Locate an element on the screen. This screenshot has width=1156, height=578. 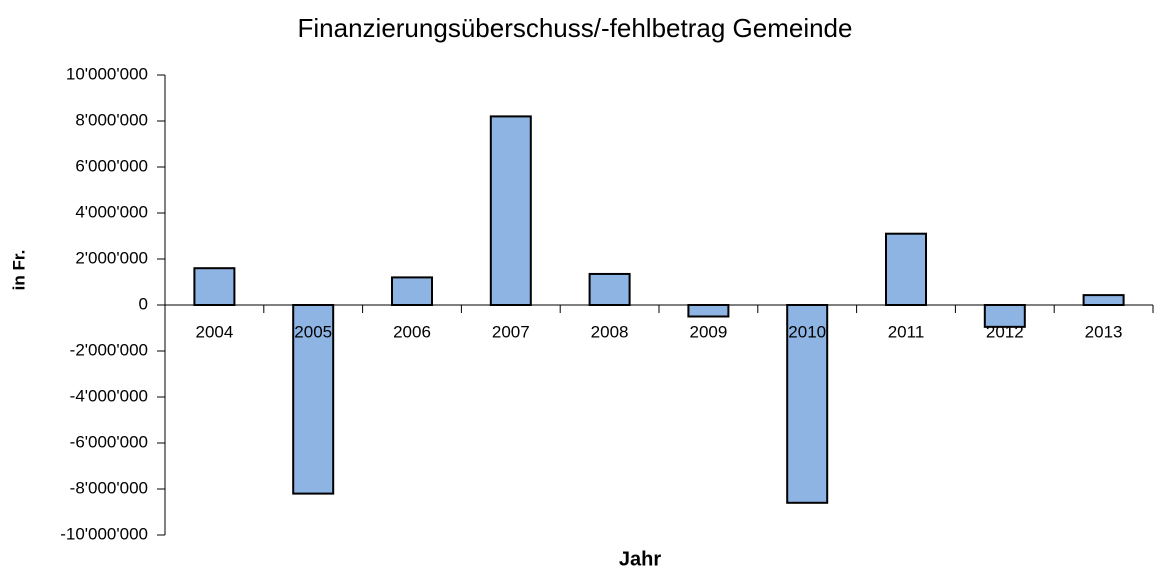
x-tick-label: 2005 is located at coordinates (313, 331).